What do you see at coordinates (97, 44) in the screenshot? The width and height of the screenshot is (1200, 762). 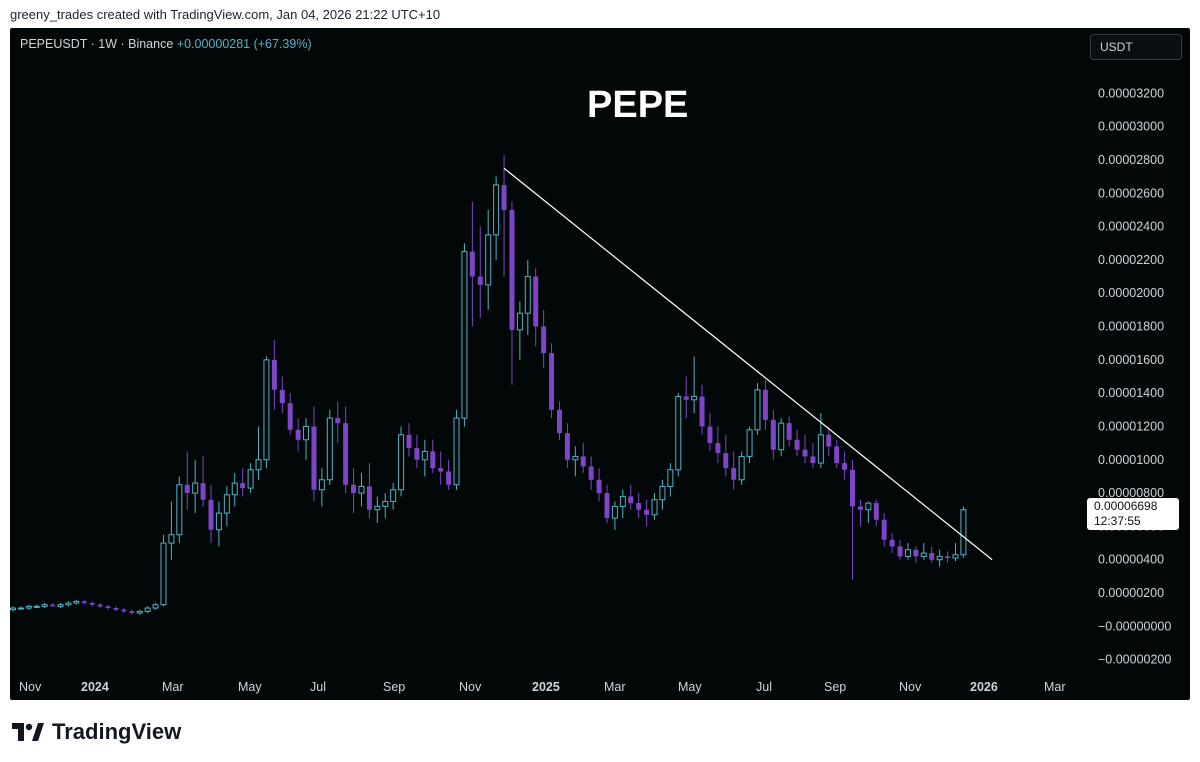 I see `symbol-info: PEPEUSDT · 1W · Binance` at bounding box center [97, 44].